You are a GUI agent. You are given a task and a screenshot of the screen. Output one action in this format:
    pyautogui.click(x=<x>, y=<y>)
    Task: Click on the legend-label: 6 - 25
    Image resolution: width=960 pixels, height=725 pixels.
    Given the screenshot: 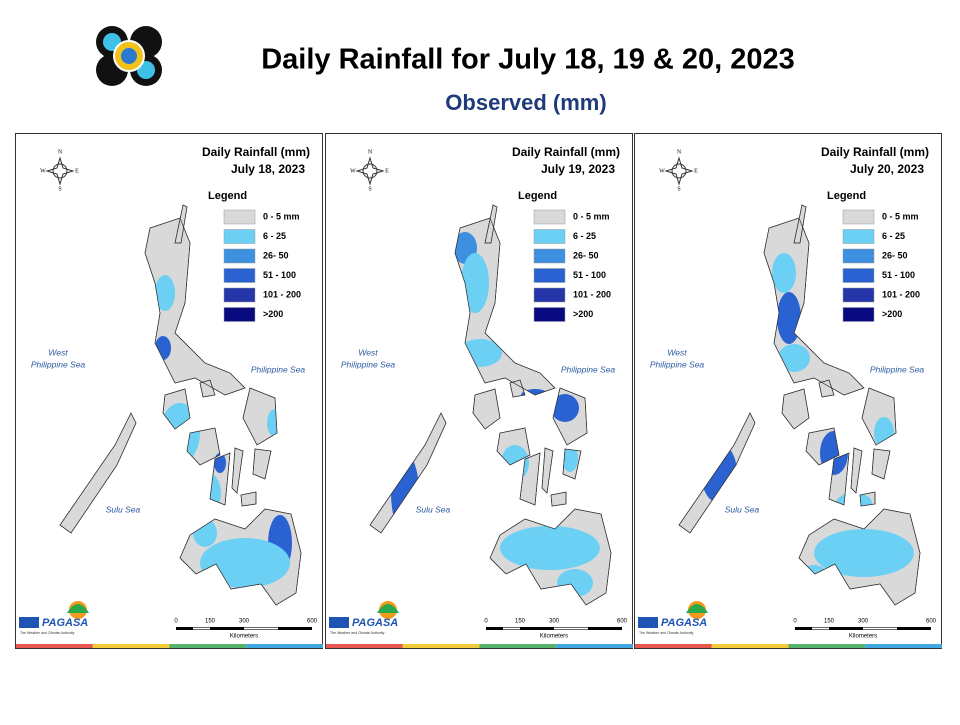 What is the action you would take?
    pyautogui.click(x=584, y=236)
    